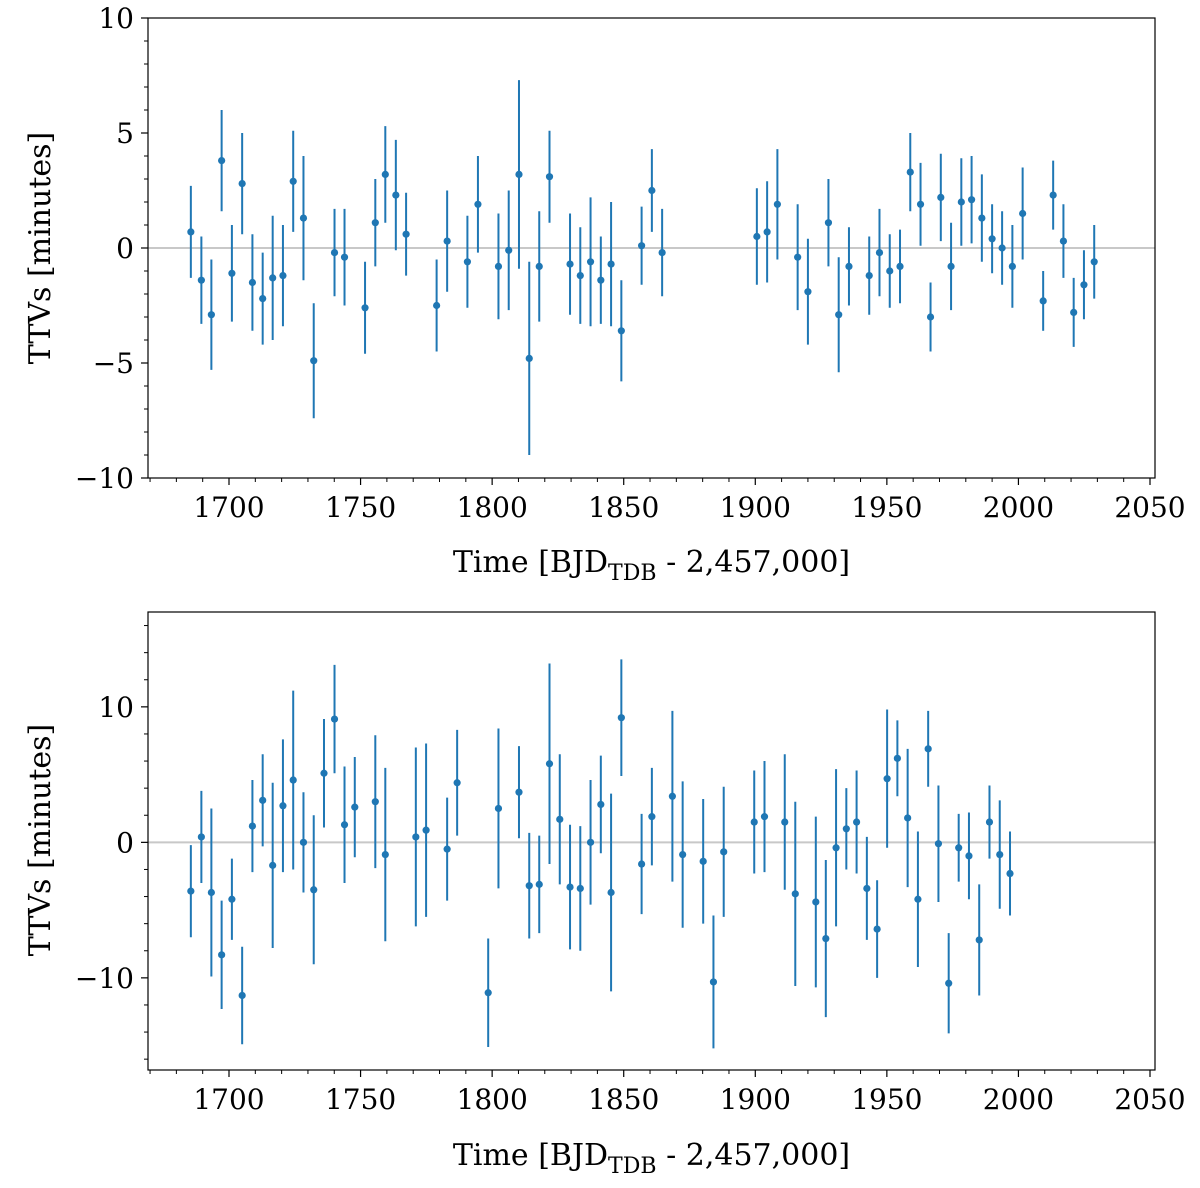  I want to click on x-tick-label: 1850, so click(623, 1099).